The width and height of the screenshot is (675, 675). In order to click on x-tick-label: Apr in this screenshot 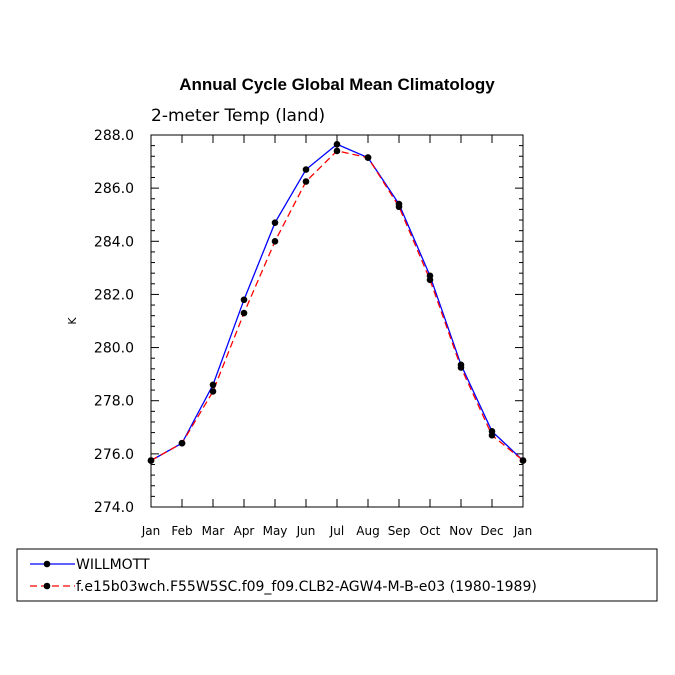, I will do `click(244, 531)`.